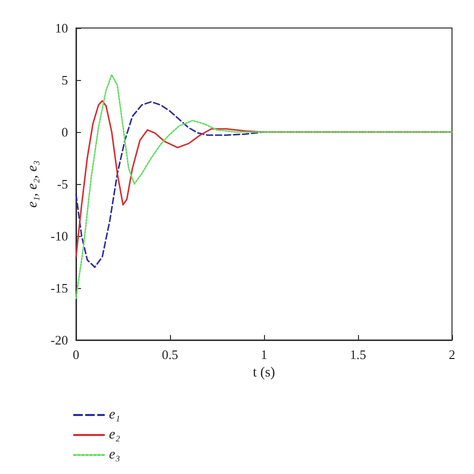 The image size is (474, 474). Describe the element at coordinates (114, 435) in the screenshot. I see `legend-label: e₂` at that location.